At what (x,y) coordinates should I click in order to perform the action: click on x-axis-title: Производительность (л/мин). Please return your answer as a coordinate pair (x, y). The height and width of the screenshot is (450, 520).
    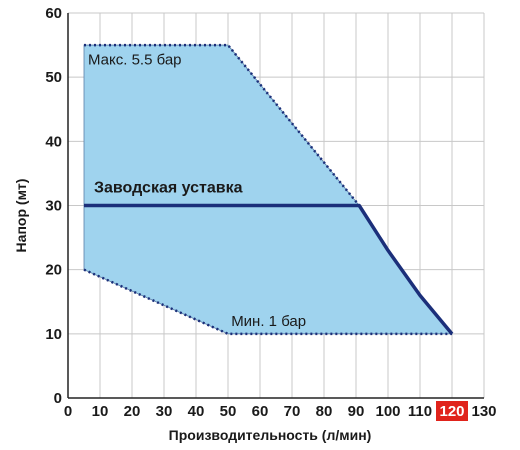
    Looking at the image, I should click on (270, 435).